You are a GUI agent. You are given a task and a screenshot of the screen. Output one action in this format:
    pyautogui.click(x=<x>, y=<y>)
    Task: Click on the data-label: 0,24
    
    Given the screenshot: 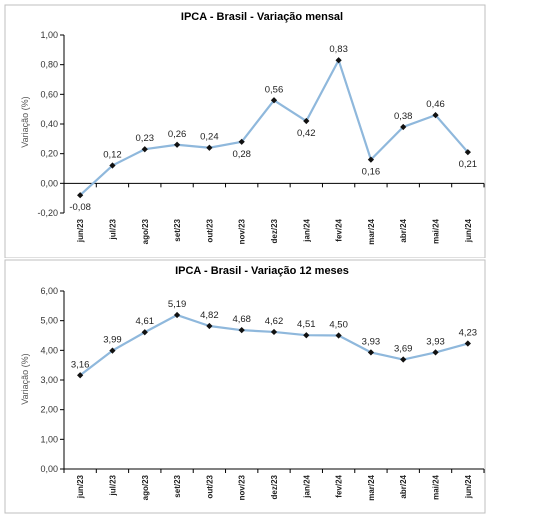 What is the action you would take?
    pyautogui.click(x=209, y=137)
    